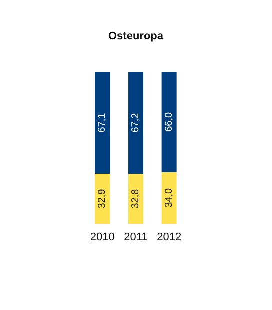  I want to click on data-label: 32,9, so click(102, 198).